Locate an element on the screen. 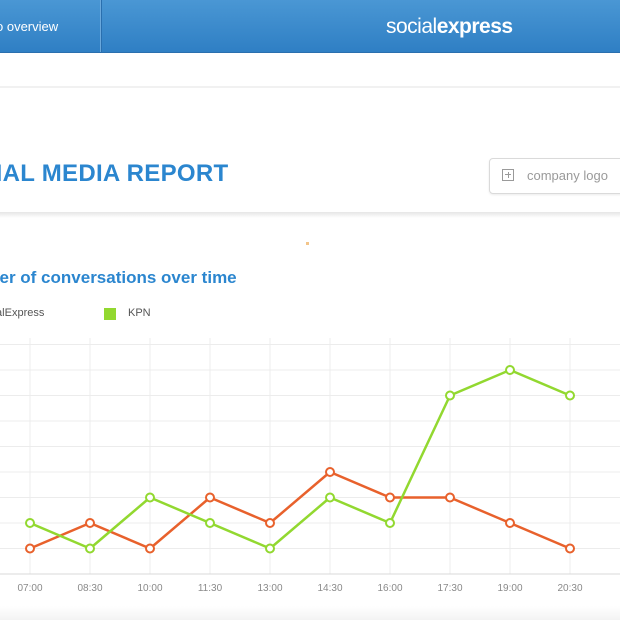  legend-swatch-kpn is located at coordinates (110, 314).